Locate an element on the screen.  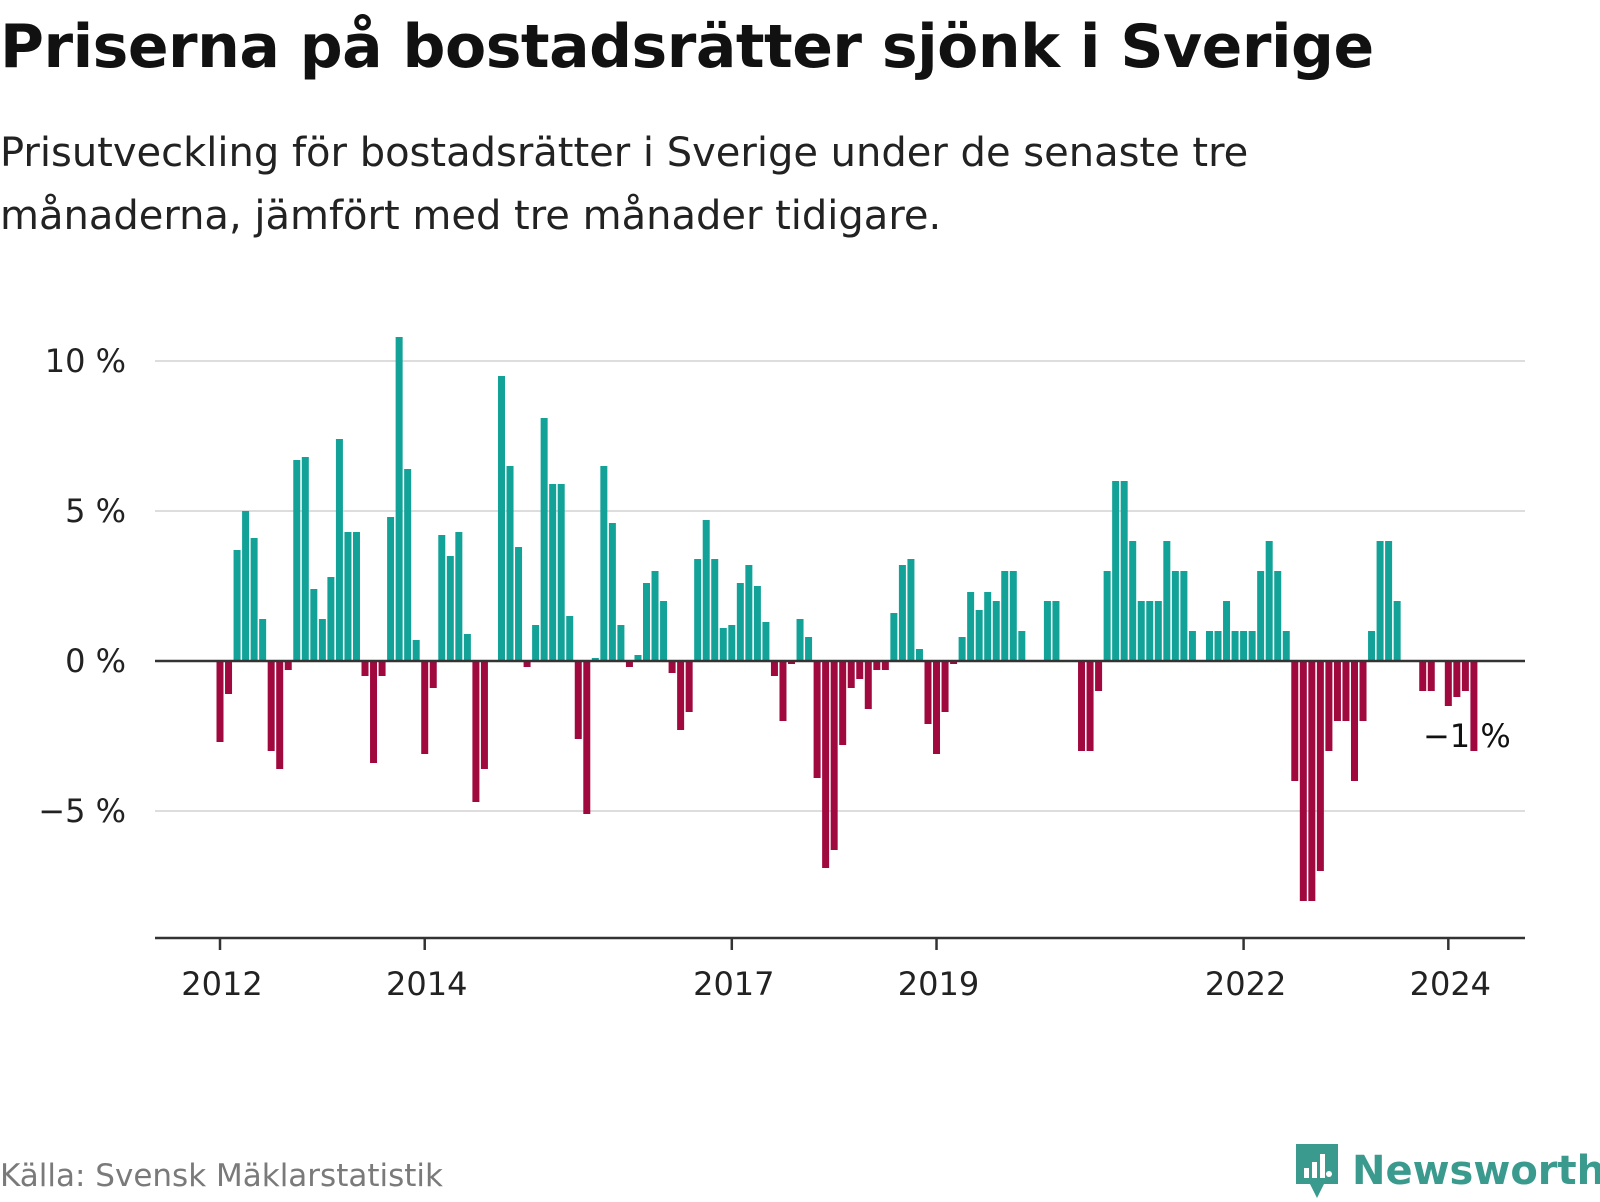
newsworthy-logo-icon is located at coordinates (1317, 1171).